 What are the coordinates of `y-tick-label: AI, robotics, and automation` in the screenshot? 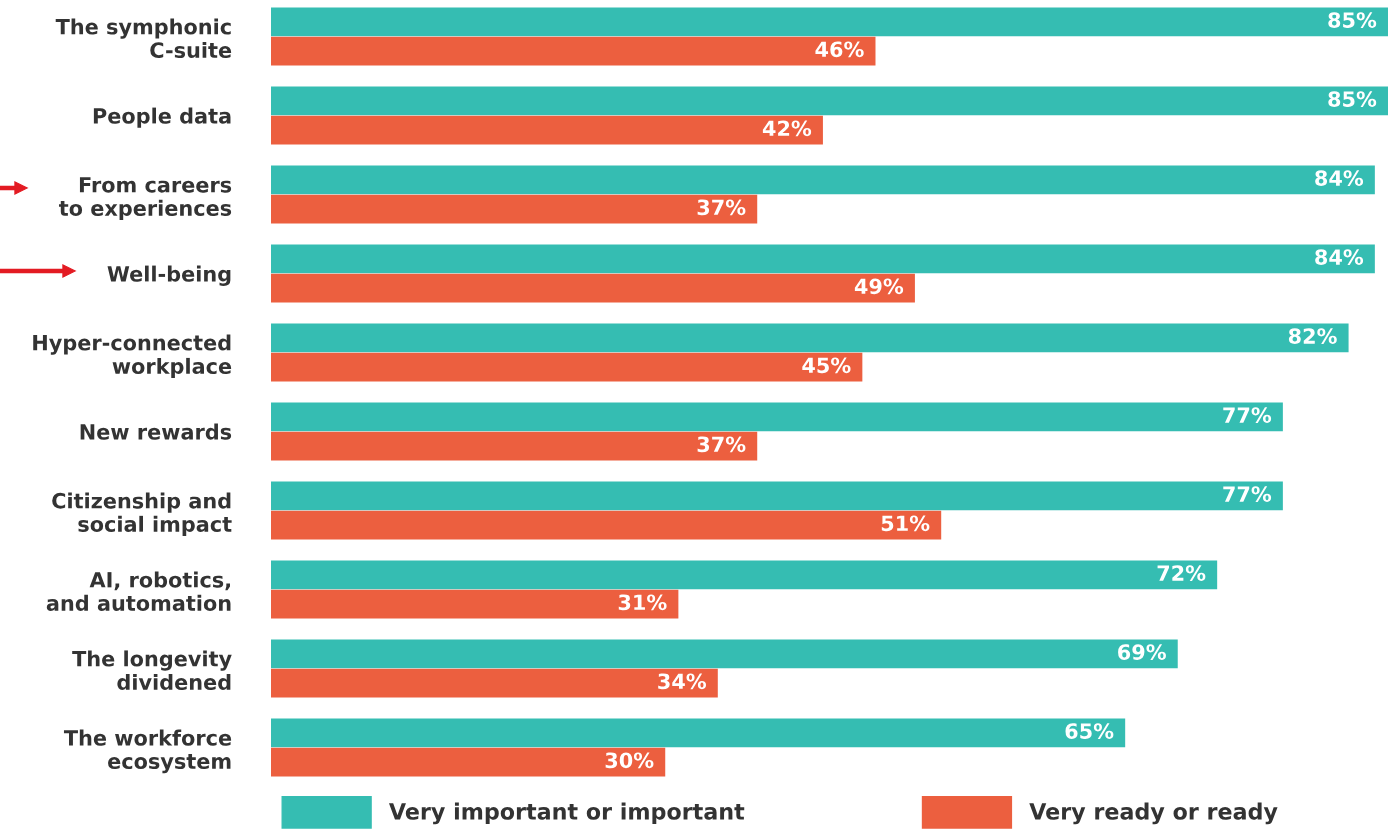 It's located at (138, 591).